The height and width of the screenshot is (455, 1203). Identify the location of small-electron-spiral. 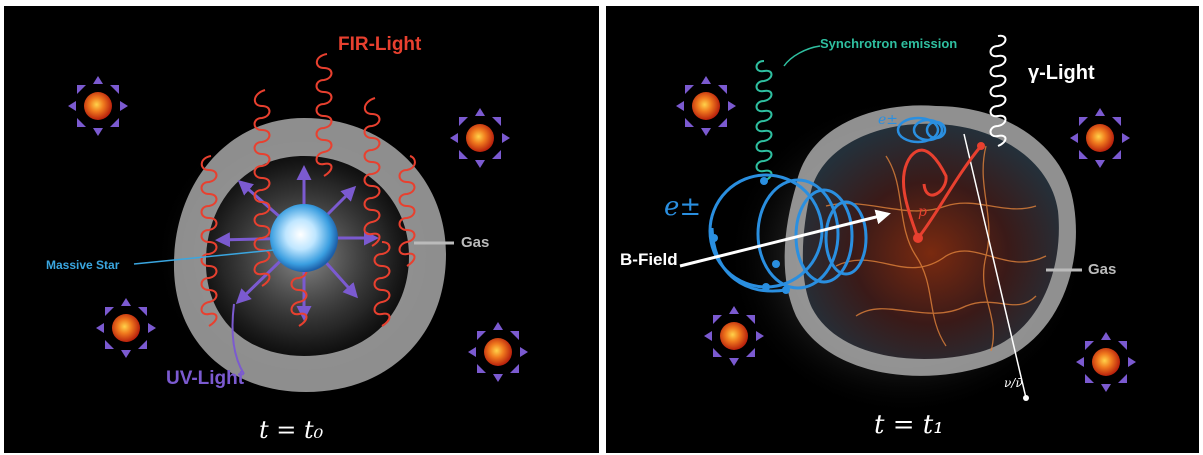
(921, 130).